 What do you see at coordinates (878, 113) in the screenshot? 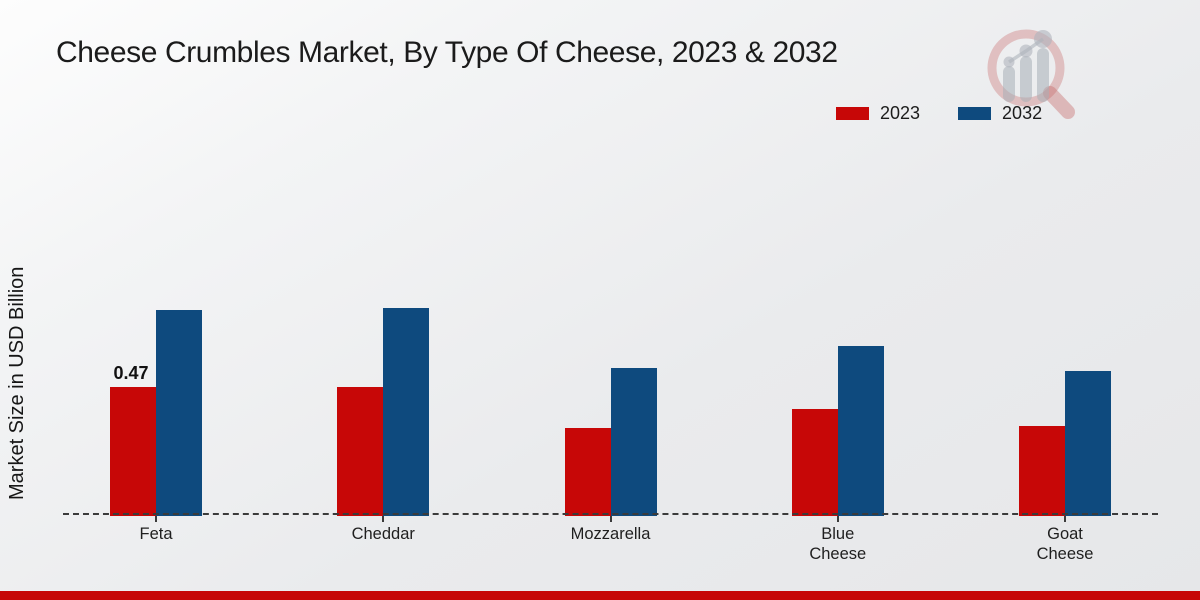
I see `legend-item-2023: 2023` at bounding box center [878, 113].